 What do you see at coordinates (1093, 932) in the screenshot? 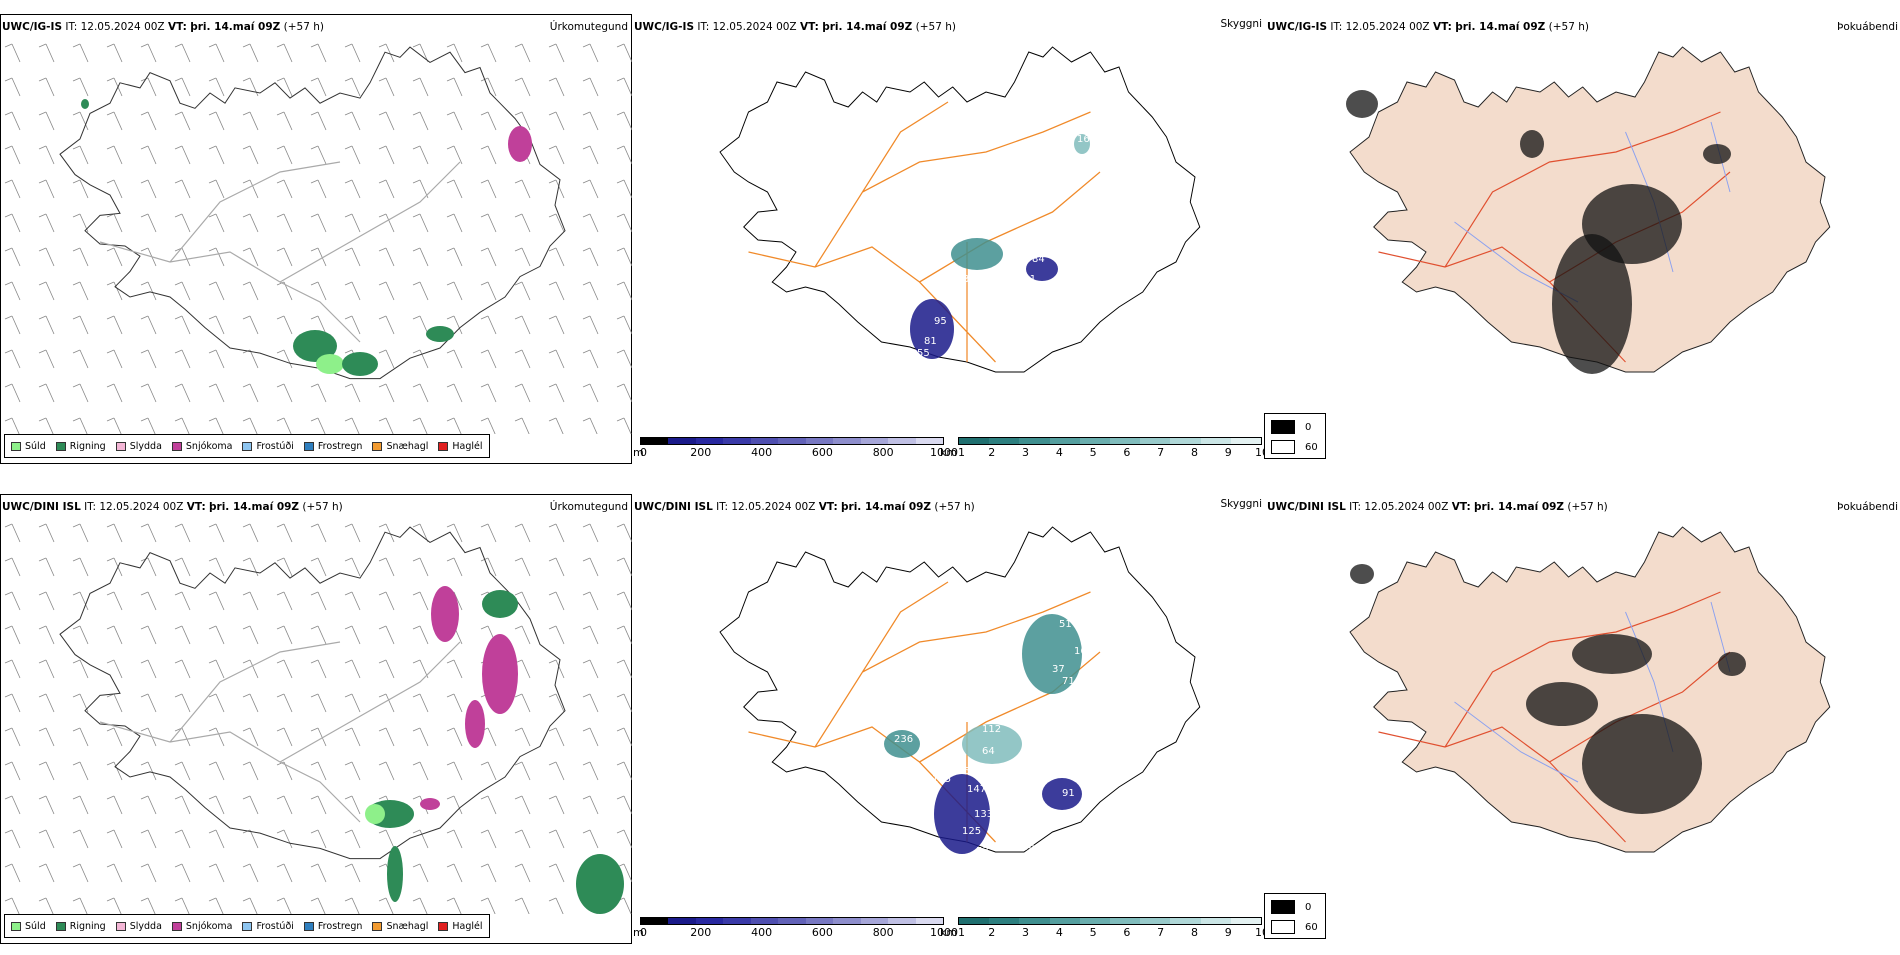
I see `colorbar-tick-label: 5` at bounding box center [1093, 932].